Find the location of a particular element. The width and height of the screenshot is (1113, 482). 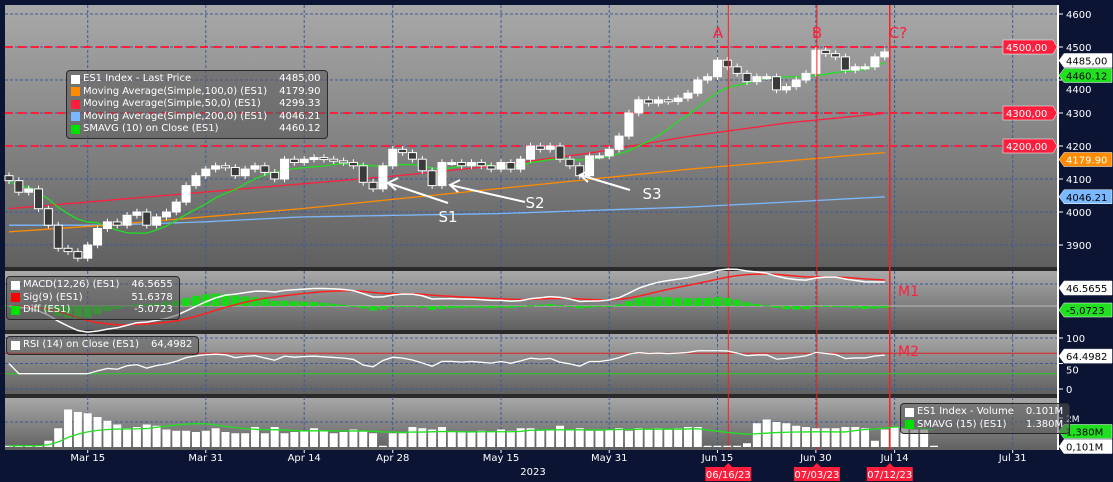

level-badge-bg is located at coordinates (1030, 146).